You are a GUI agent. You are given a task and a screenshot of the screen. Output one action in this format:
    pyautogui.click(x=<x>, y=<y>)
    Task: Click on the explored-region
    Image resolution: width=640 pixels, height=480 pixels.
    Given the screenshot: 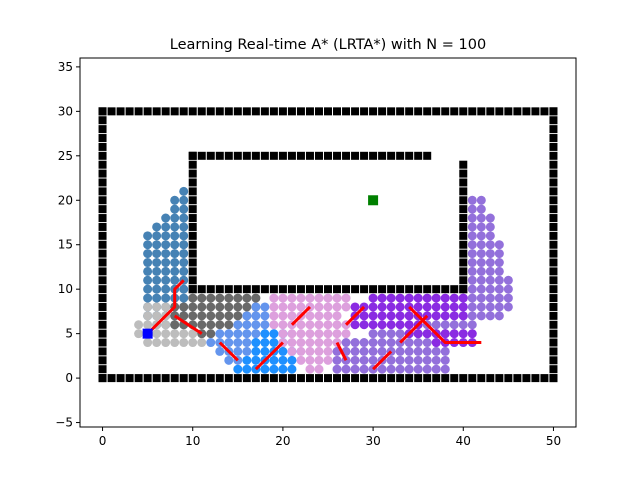 What is the action you would take?
    pyautogui.click(x=238, y=333)
    